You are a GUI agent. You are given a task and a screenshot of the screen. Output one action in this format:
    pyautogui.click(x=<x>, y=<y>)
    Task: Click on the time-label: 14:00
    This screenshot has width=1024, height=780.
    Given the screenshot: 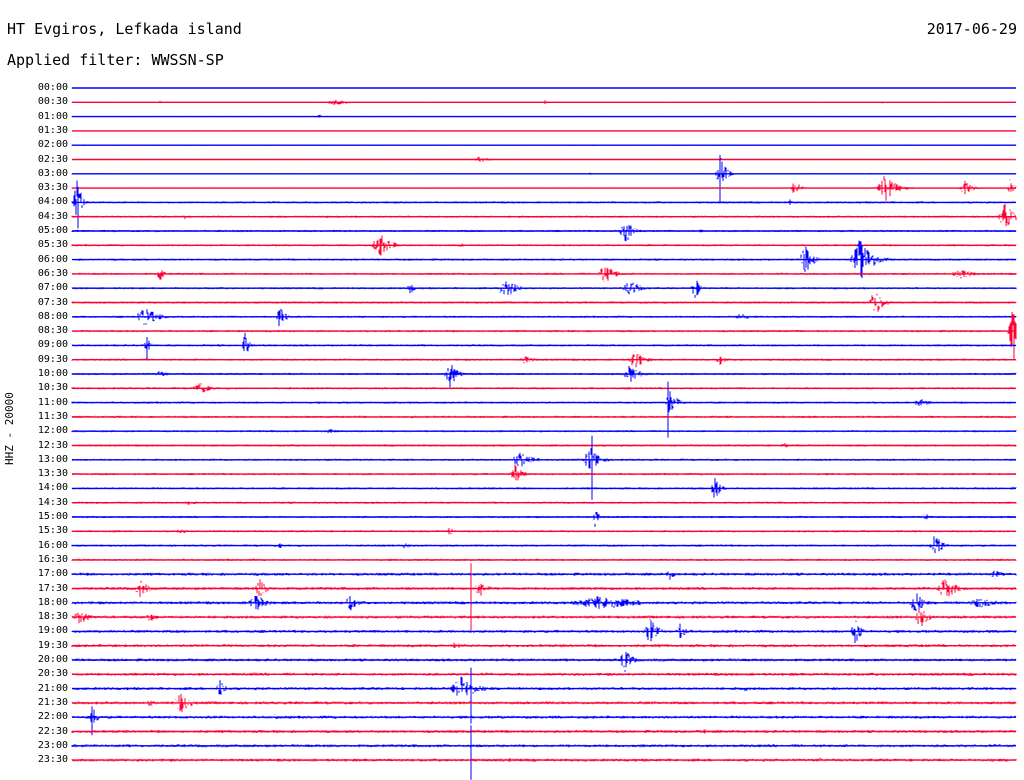 What is the action you would take?
    pyautogui.click(x=52, y=488)
    